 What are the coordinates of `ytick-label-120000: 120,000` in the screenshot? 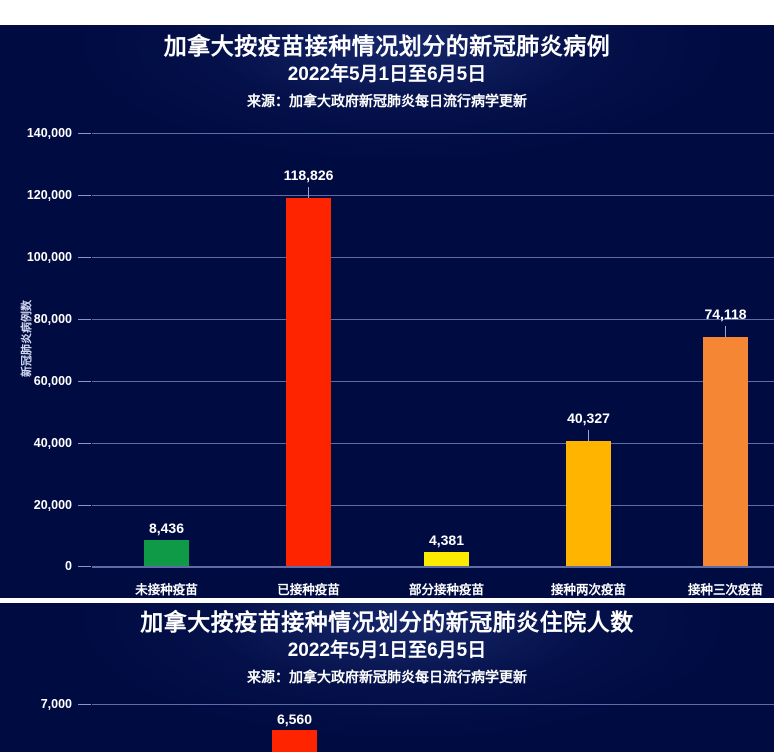 It's located at (49, 195).